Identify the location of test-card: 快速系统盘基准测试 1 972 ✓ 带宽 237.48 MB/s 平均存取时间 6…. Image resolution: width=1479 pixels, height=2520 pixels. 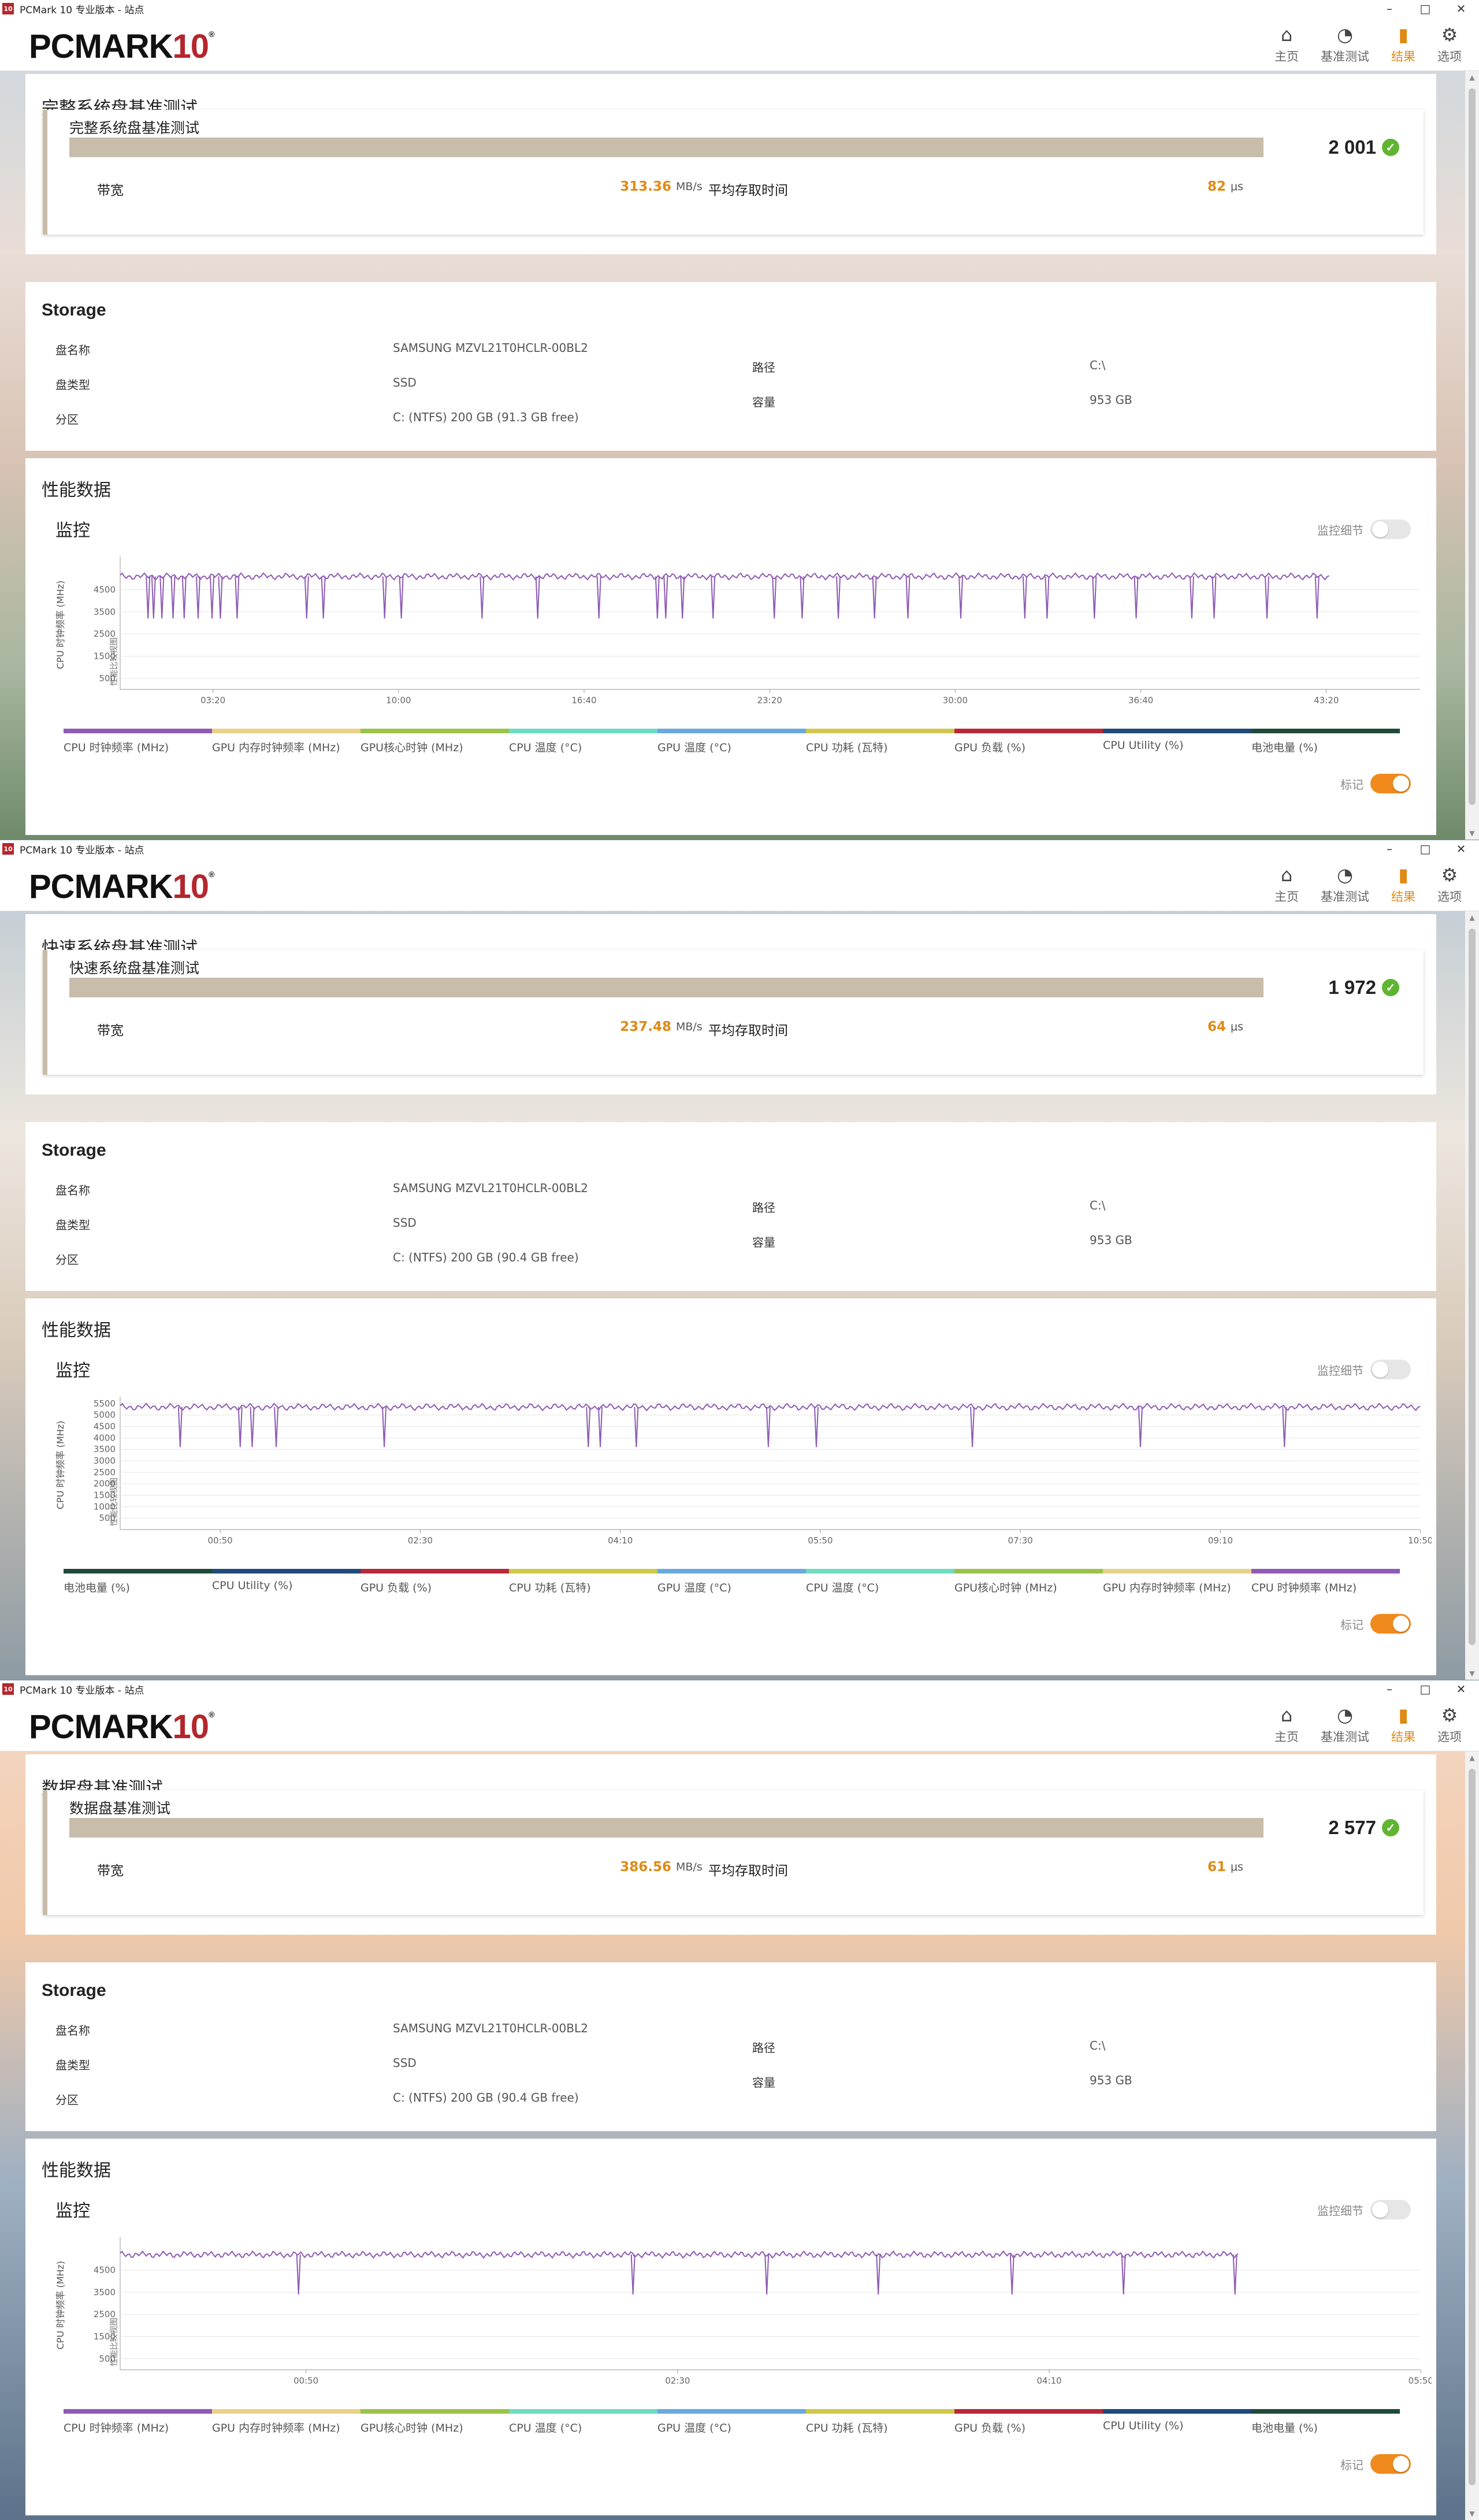
(733, 1012).